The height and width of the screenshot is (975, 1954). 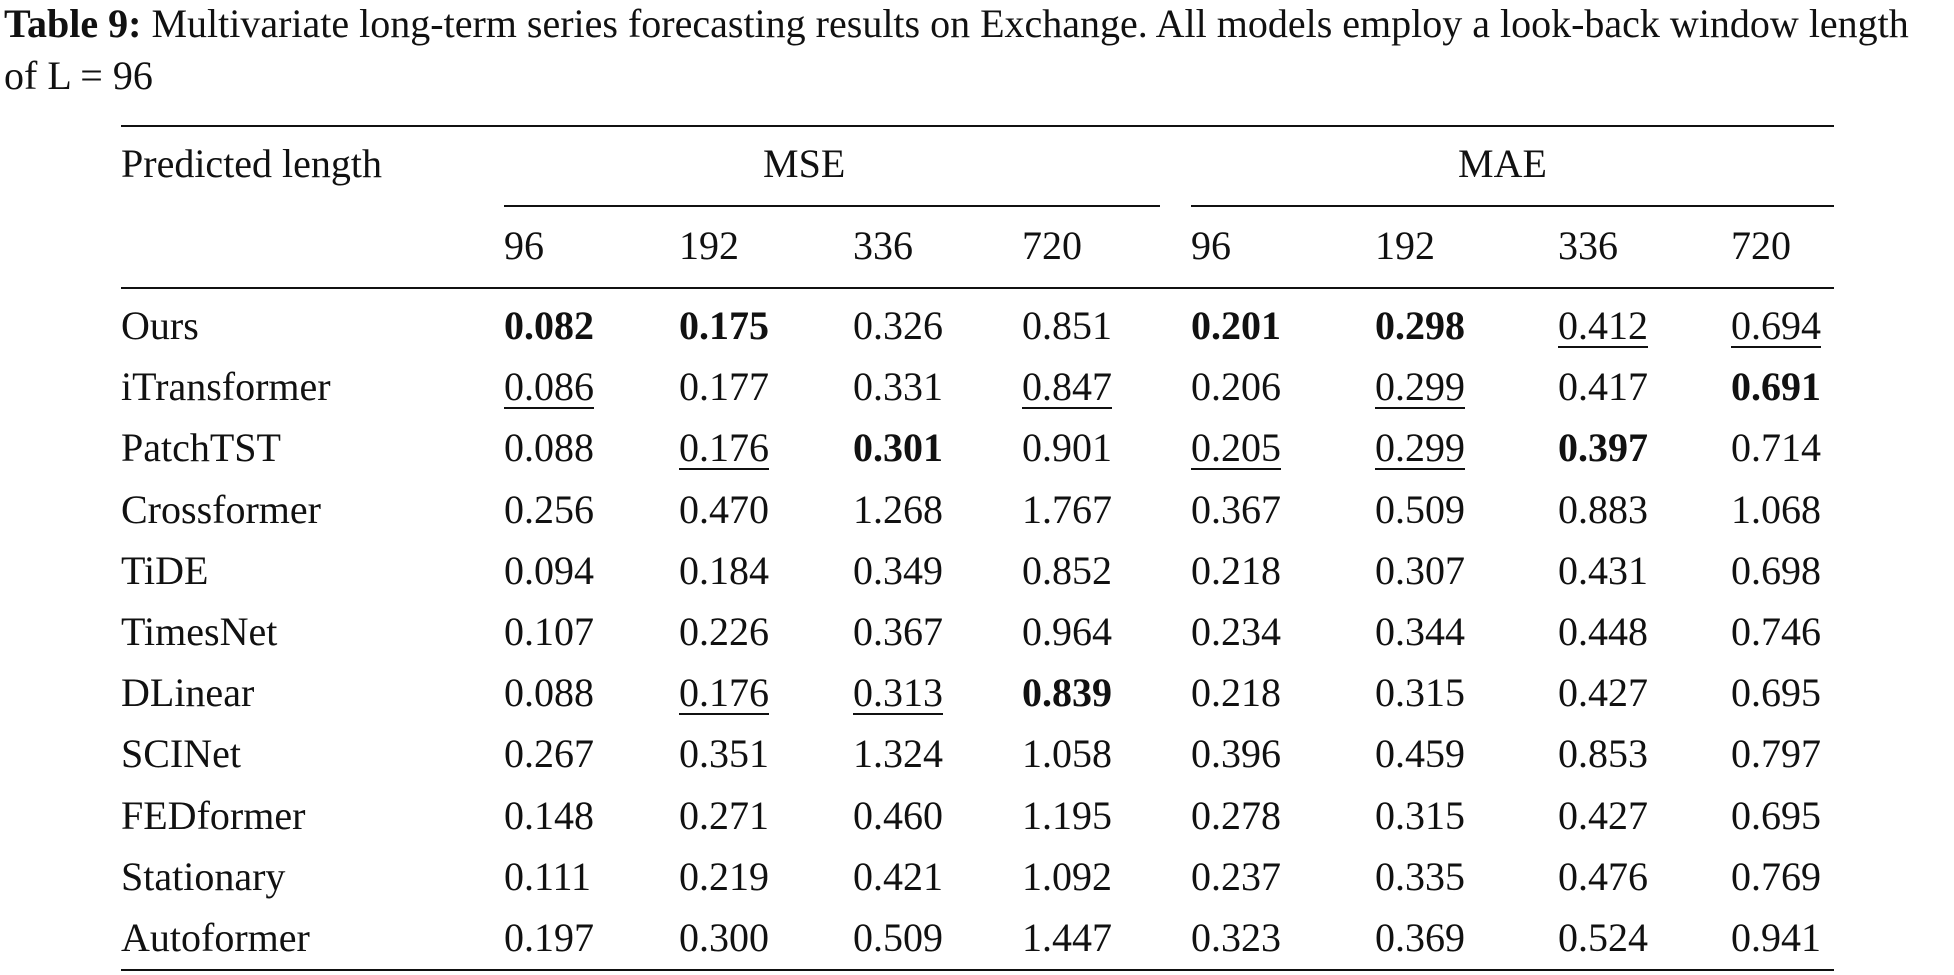 What do you see at coordinates (1603, 631) in the screenshot?
I see `metric-value: 0.448` at bounding box center [1603, 631].